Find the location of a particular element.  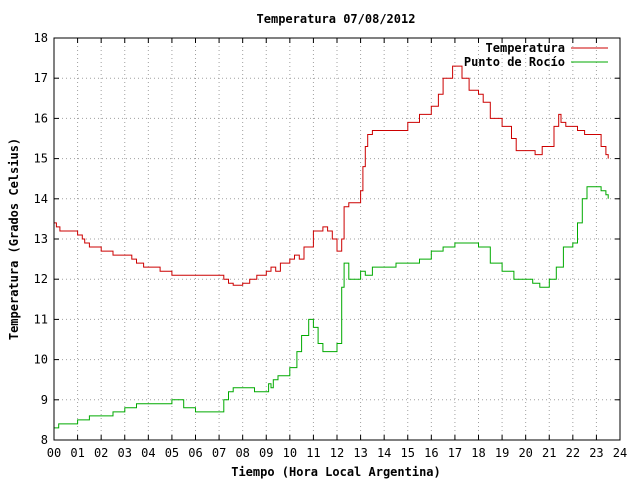

x-tick-label: 06 is located at coordinates (195, 453).